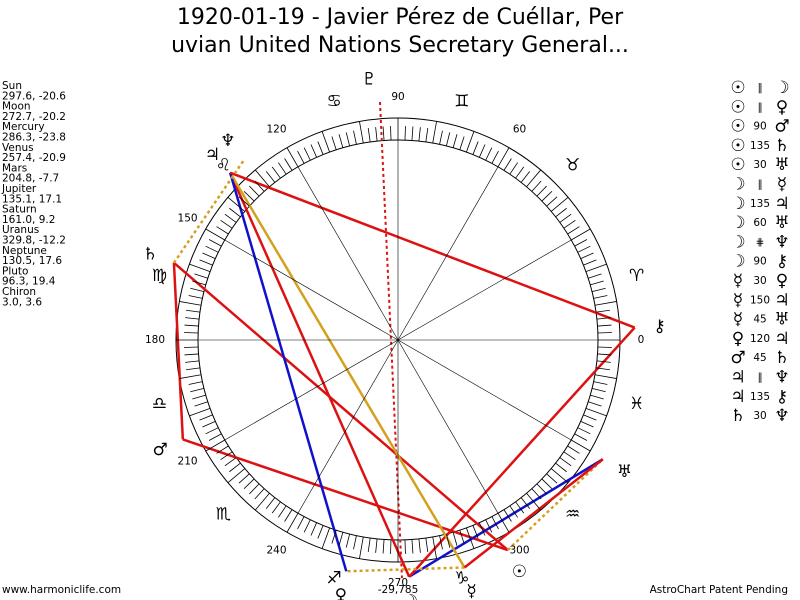  Describe the element at coordinates (641, 340) in the screenshot. I see `degree-label: 0` at that location.